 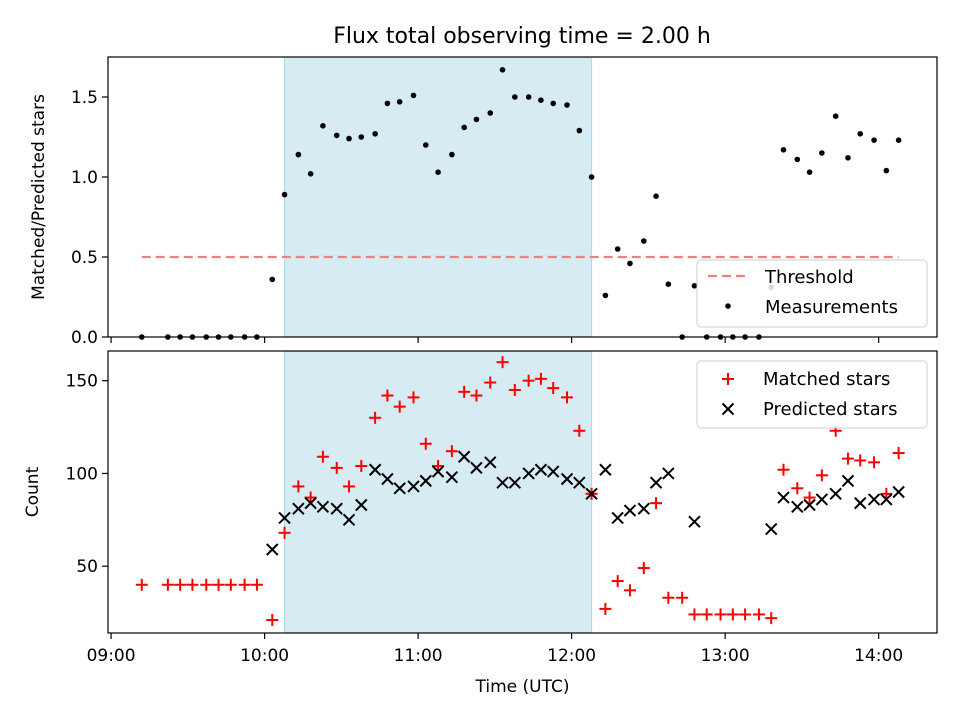 What do you see at coordinates (84, 98) in the screenshot?
I see `y-tick-label: 1.5` at bounding box center [84, 98].